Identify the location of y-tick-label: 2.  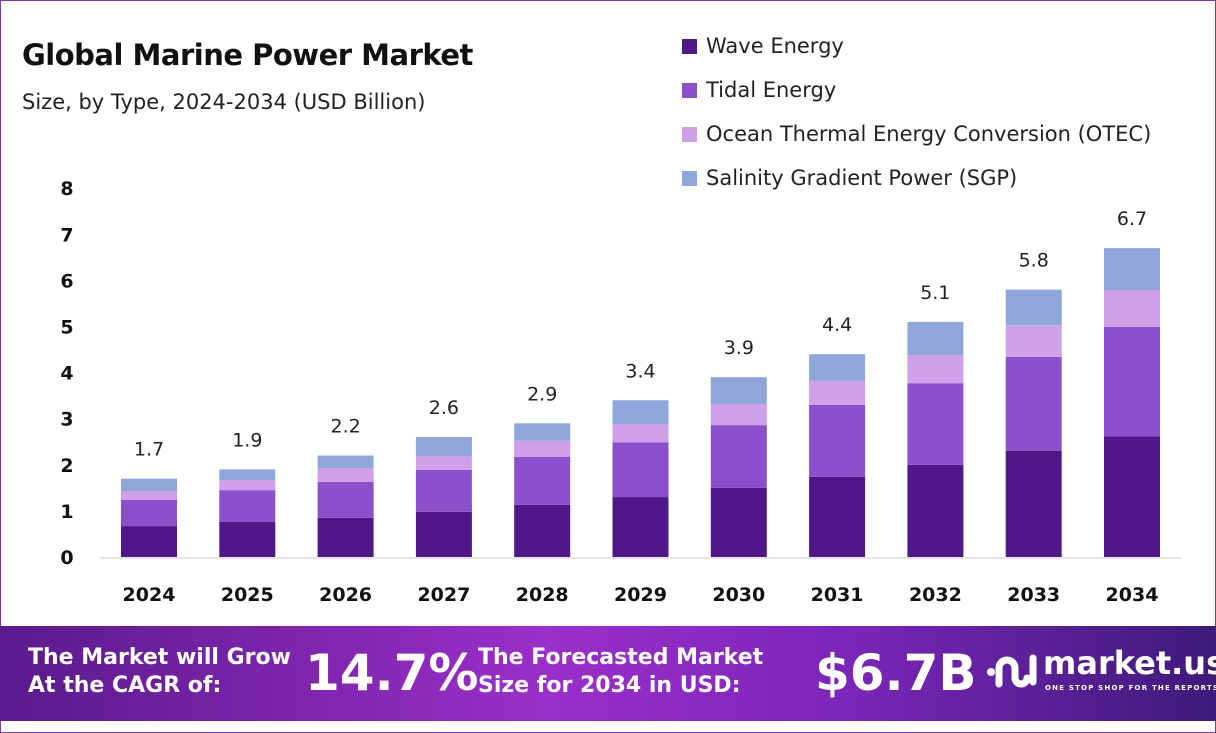
(66, 466).